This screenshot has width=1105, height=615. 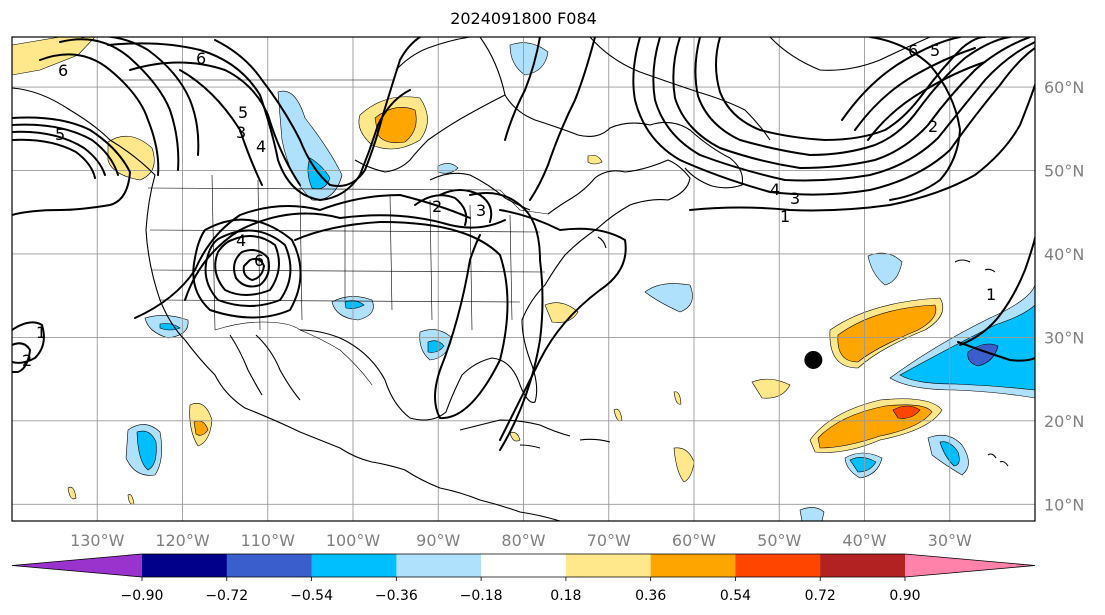 What do you see at coordinates (182, 540) in the screenshot?
I see `lon-tick-label: 120°W` at bounding box center [182, 540].